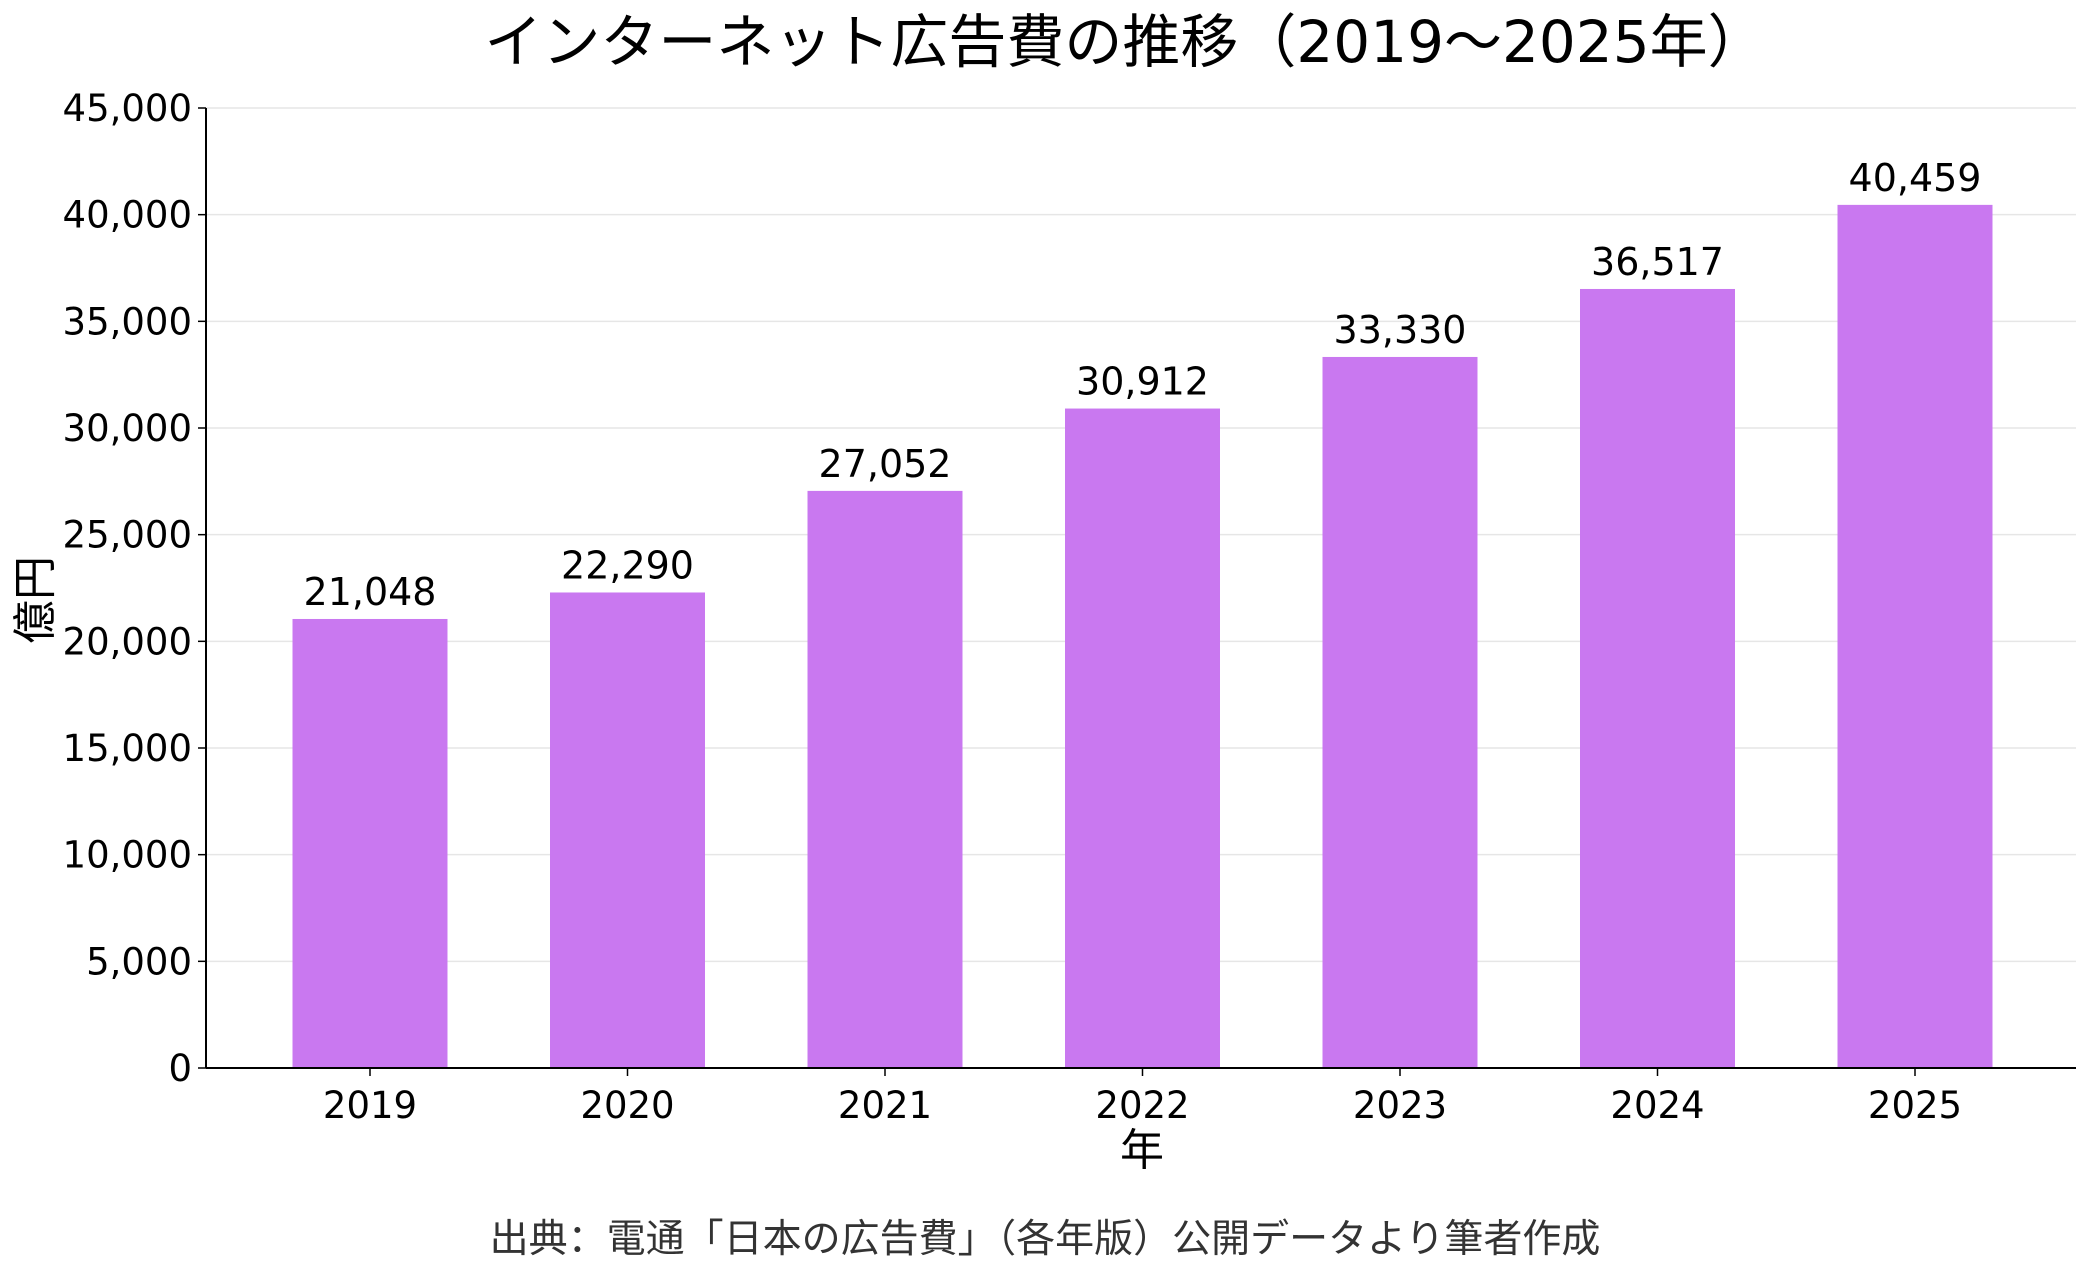 The image size is (2084, 1274). I want to click on bar-2024, so click(1657, 678).